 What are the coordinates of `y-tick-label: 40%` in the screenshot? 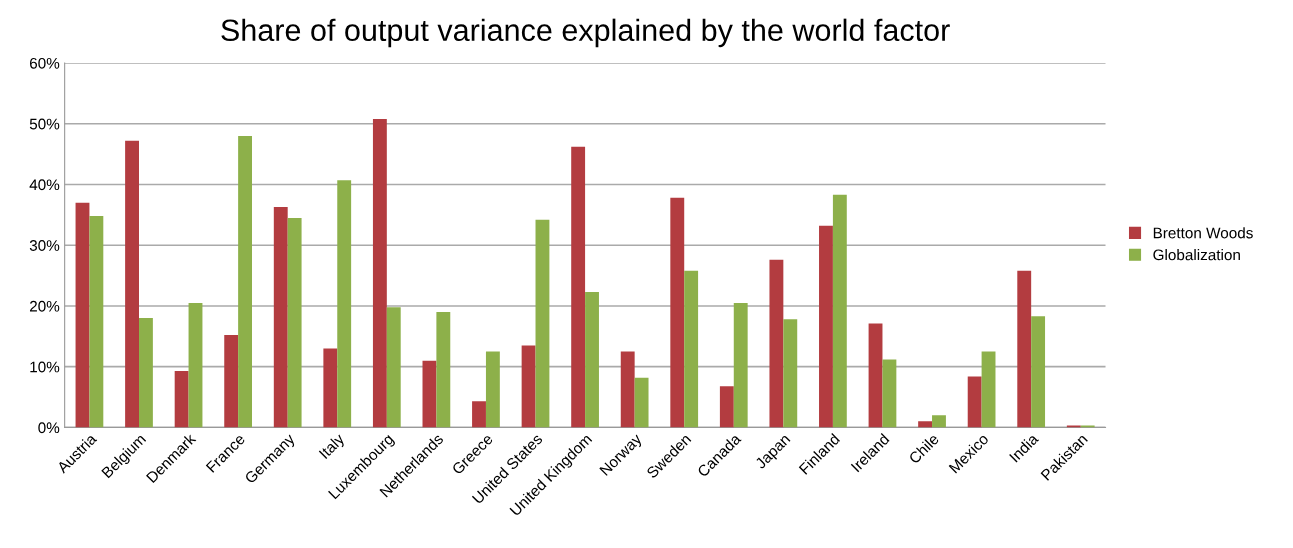 It's located at (44, 185).